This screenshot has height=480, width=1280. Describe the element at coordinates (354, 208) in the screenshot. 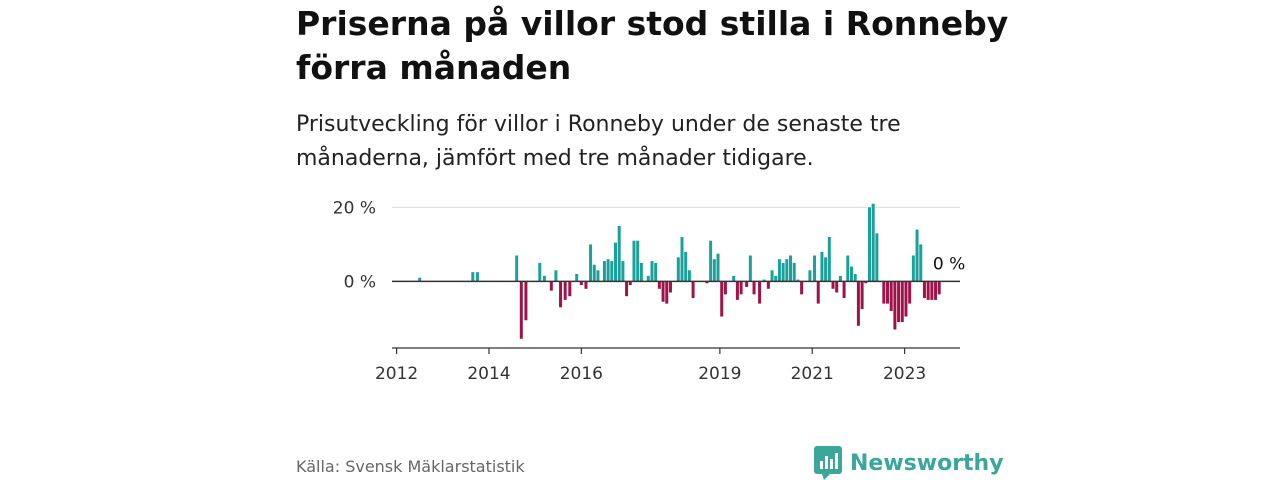

I see `y-tick-label: 20 %` at that location.